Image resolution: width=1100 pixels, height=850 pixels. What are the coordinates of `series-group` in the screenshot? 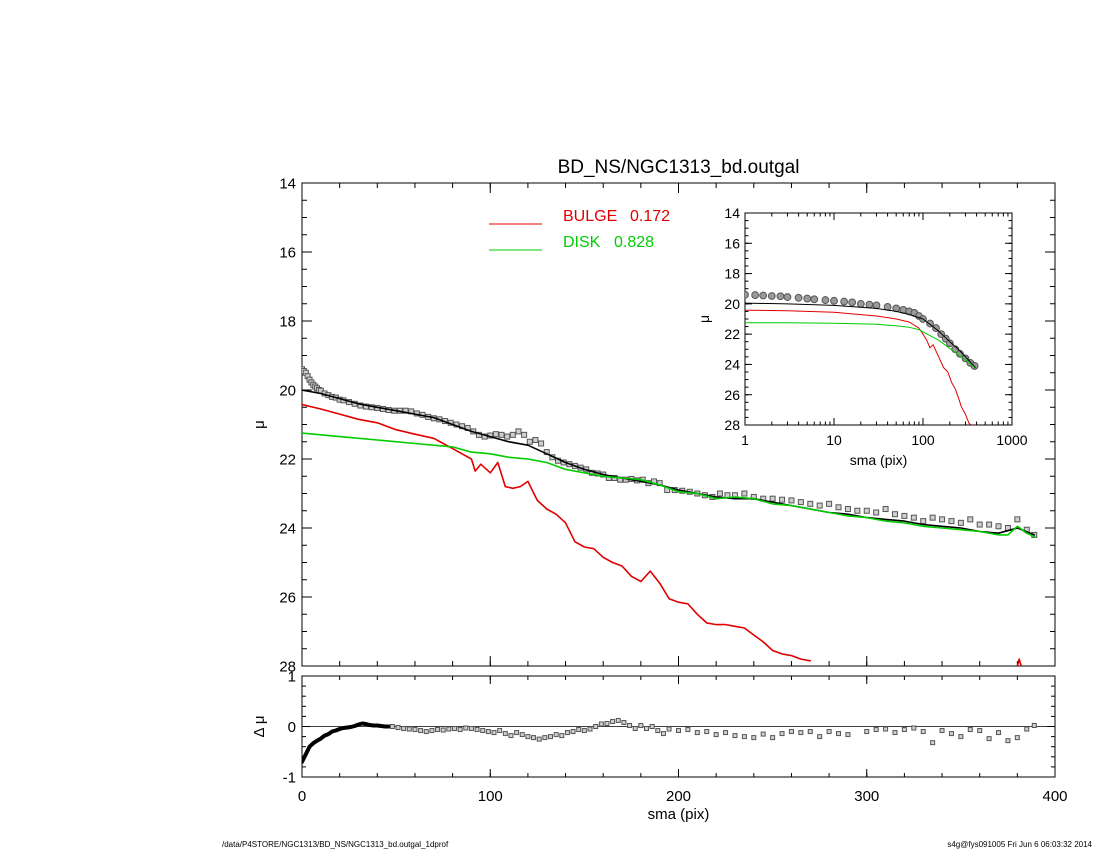 It's located at (669, 740).